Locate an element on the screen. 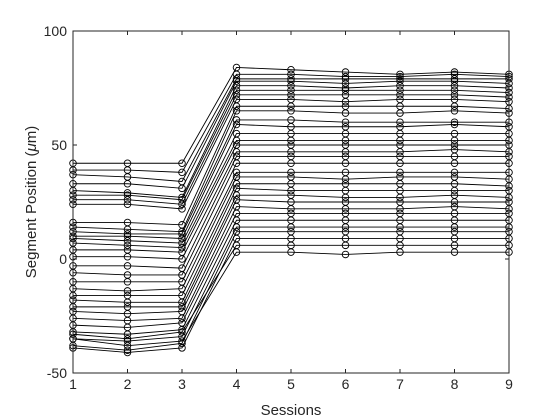 This screenshot has width=560, height=420. y-tick-label: -50 is located at coordinates (57, 373).